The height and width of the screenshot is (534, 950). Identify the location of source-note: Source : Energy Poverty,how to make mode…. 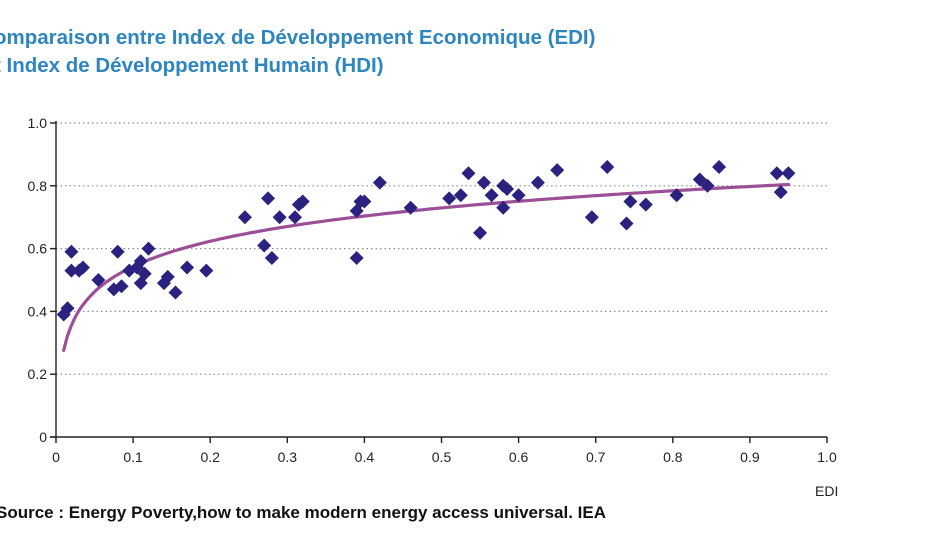
(303, 512).